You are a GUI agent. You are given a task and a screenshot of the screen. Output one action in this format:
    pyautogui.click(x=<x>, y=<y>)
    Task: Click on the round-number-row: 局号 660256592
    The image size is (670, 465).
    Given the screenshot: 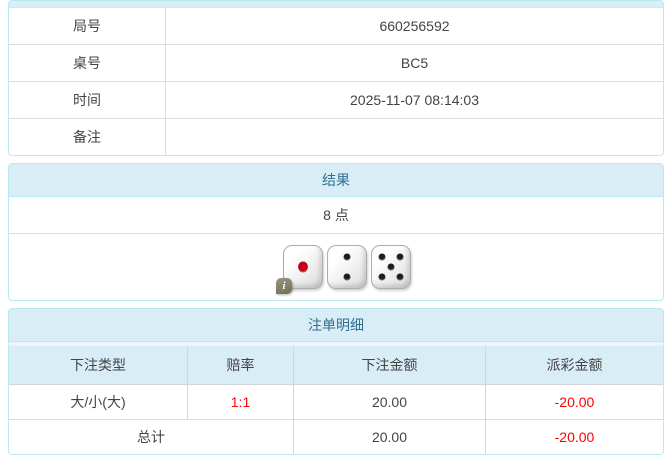 What is the action you would take?
    pyautogui.click(x=336, y=26)
    